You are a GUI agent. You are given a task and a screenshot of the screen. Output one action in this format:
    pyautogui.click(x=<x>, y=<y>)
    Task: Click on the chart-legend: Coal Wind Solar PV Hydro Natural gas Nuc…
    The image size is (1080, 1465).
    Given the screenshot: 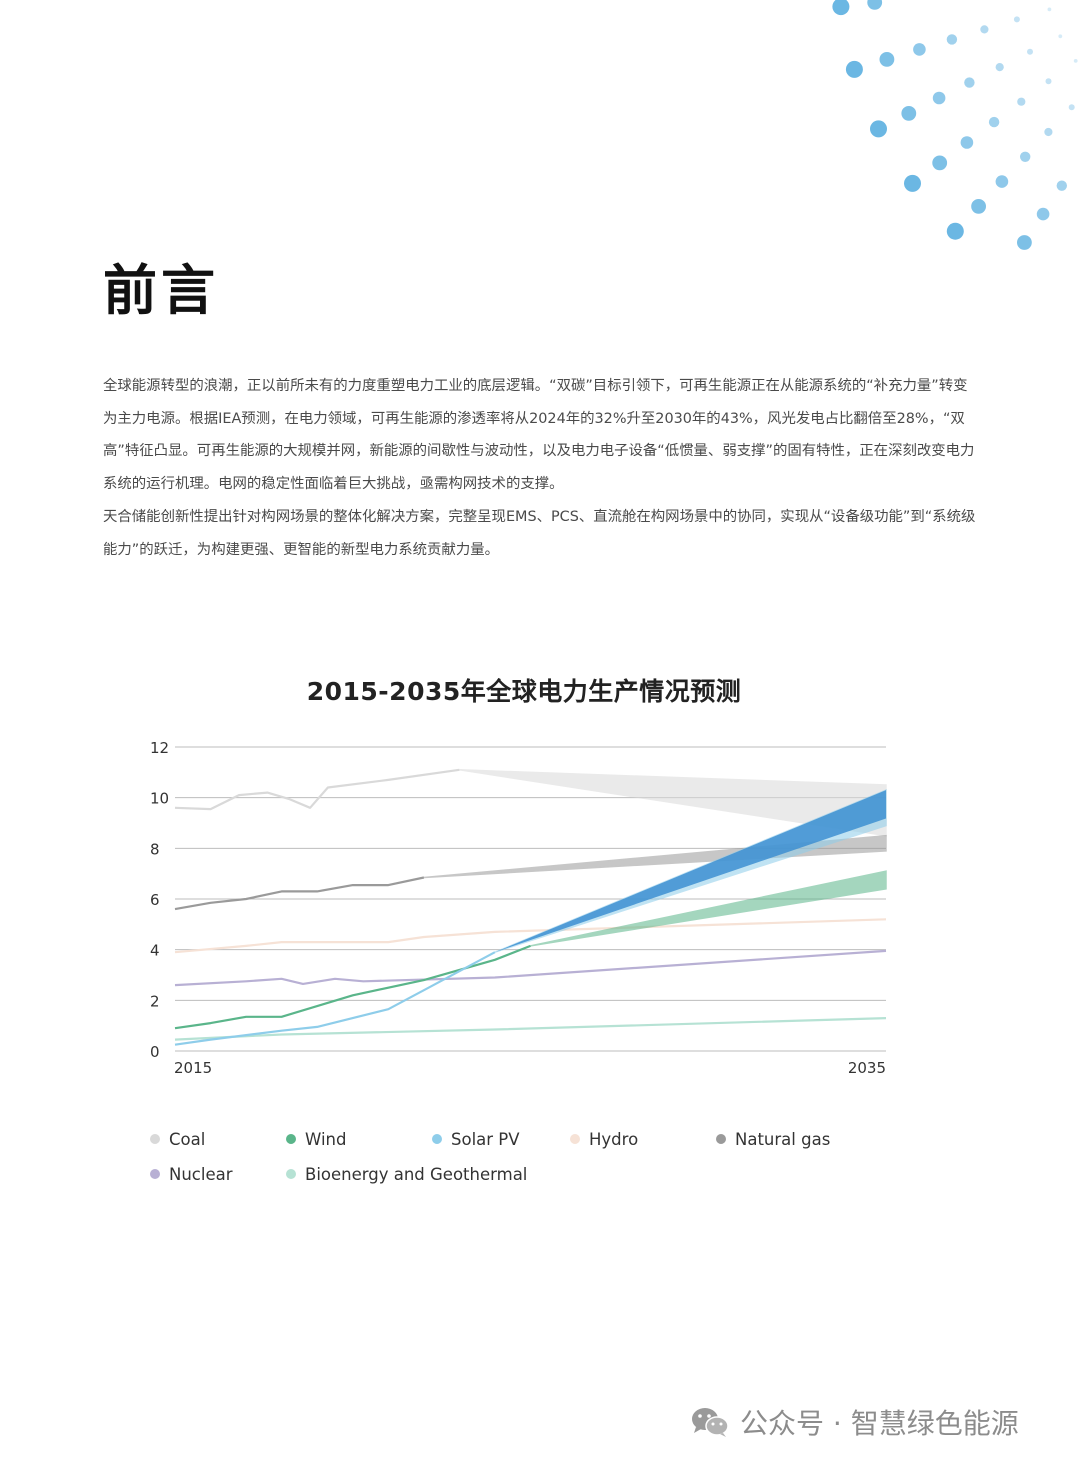 What is the action you would take?
    pyautogui.click(x=530, y=1164)
    